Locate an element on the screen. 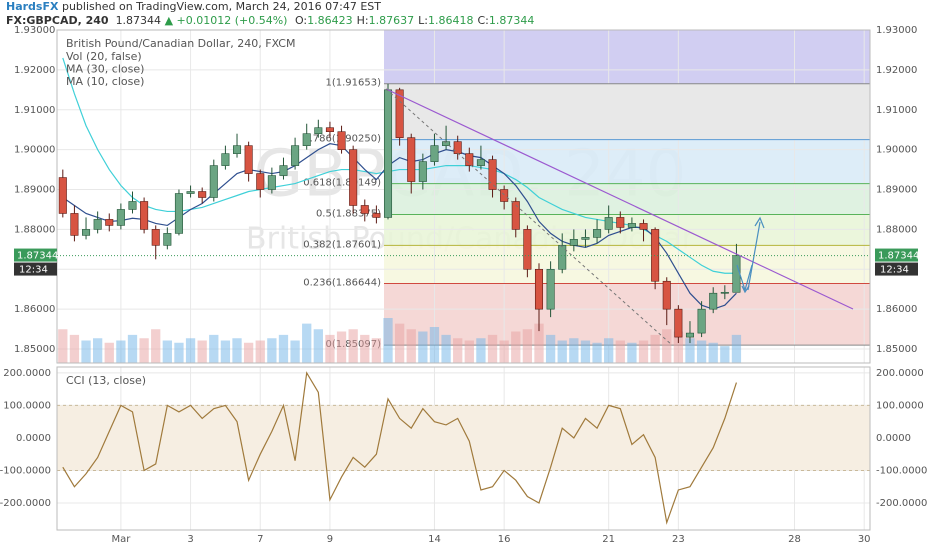  y-tick-label: 1.88000 is located at coordinates (896, 229).